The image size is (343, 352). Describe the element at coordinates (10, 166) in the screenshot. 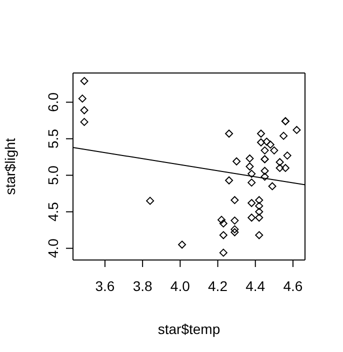

I see `y-axis-title: star$light` at that location.